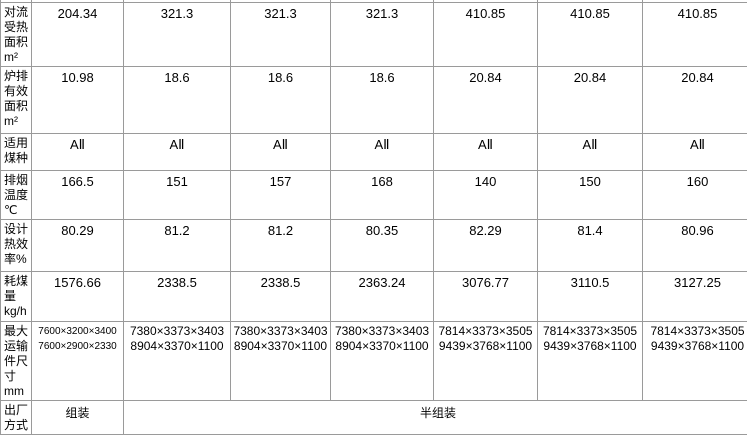  What do you see at coordinates (382, 152) in the screenshot?
I see `cell-applicable-coal-type-c4: AⅡ` at bounding box center [382, 152].